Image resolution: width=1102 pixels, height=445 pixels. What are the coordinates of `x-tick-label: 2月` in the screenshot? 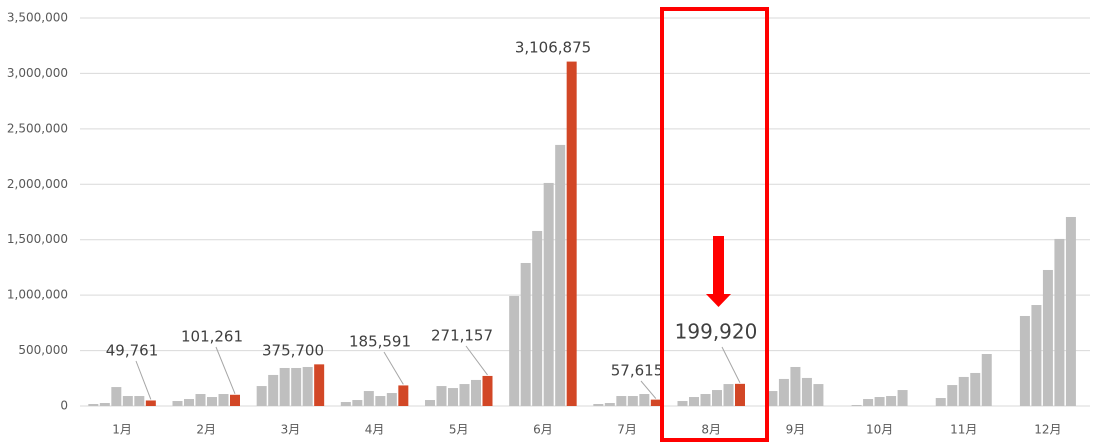 It's located at (206, 430).